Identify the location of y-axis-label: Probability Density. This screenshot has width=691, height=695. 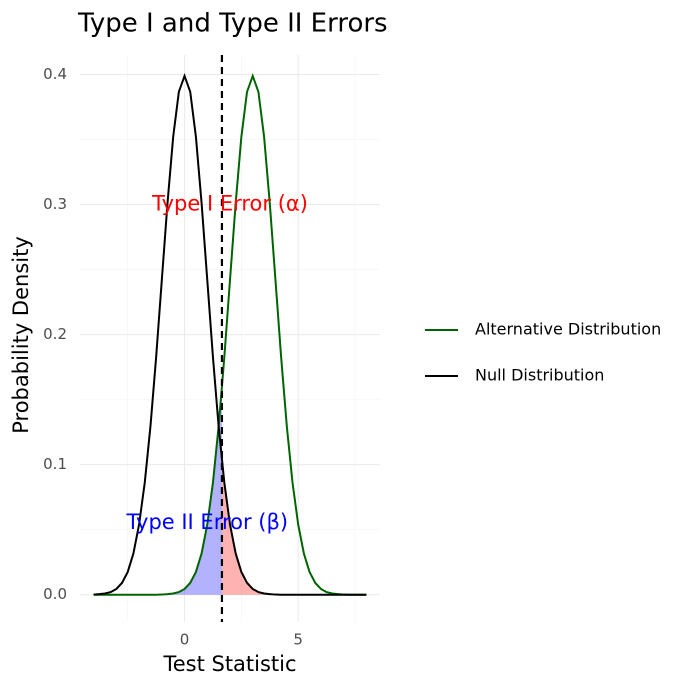
(21, 335).